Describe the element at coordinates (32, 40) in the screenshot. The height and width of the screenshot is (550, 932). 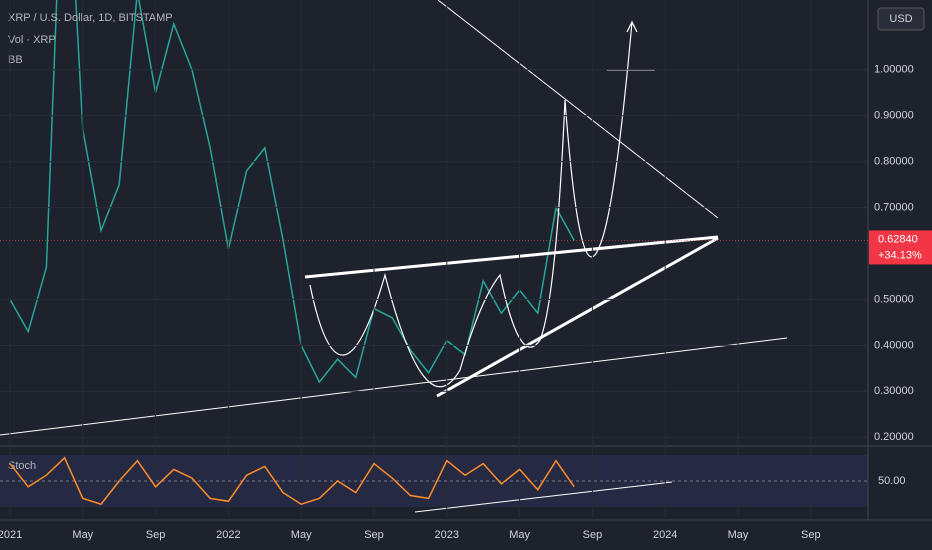
I see `indicator-label: Vol · XRP` at that location.